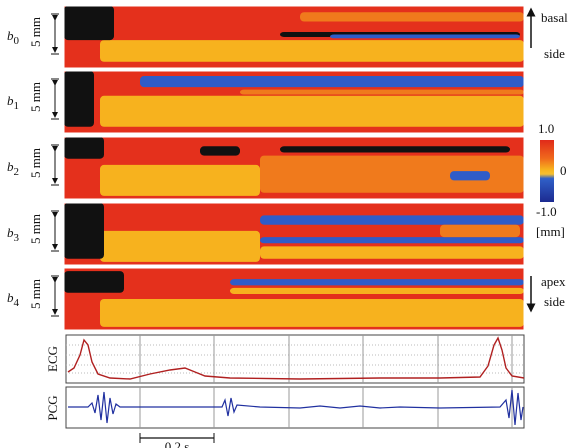 The width and height of the screenshot is (571, 448). What do you see at coordinates (17, 238) in the screenshot?
I see `panel-index: 3` at bounding box center [17, 238].